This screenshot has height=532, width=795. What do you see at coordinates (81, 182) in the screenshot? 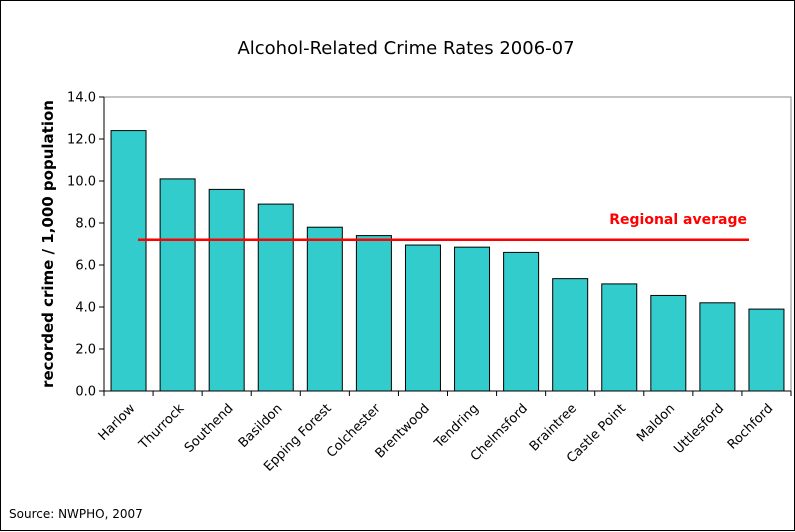
I see `y-tick-label: 10.0` at bounding box center [81, 182].